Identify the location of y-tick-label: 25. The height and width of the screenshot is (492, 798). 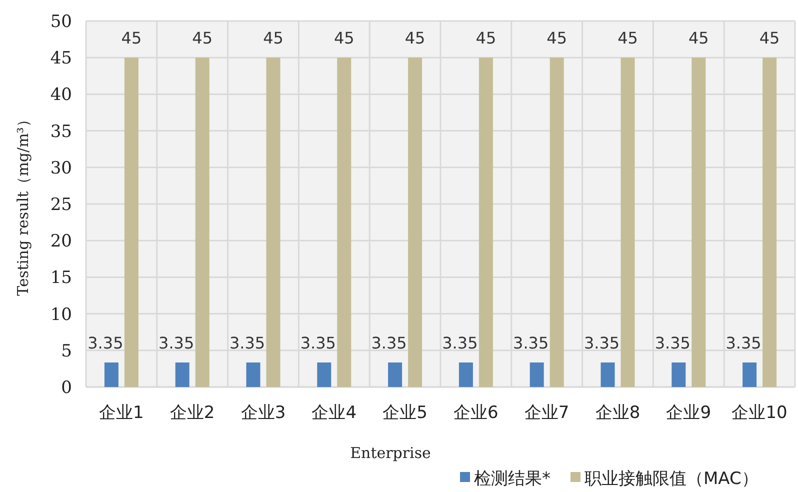
(61, 205).